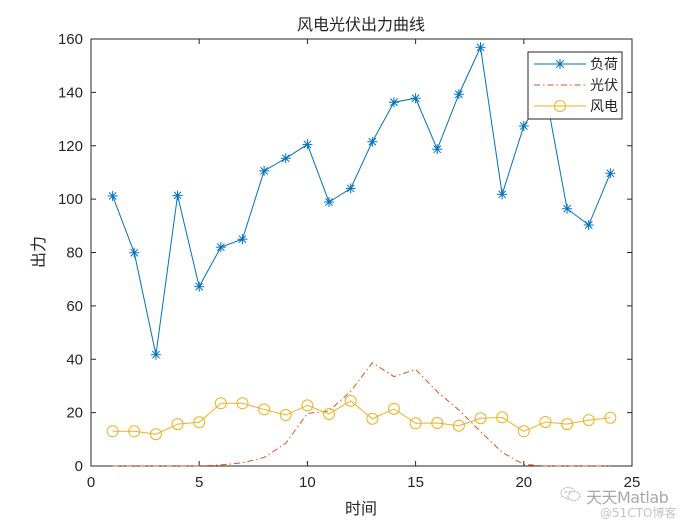  I want to click on y-tick-label: 120, so click(70, 146).